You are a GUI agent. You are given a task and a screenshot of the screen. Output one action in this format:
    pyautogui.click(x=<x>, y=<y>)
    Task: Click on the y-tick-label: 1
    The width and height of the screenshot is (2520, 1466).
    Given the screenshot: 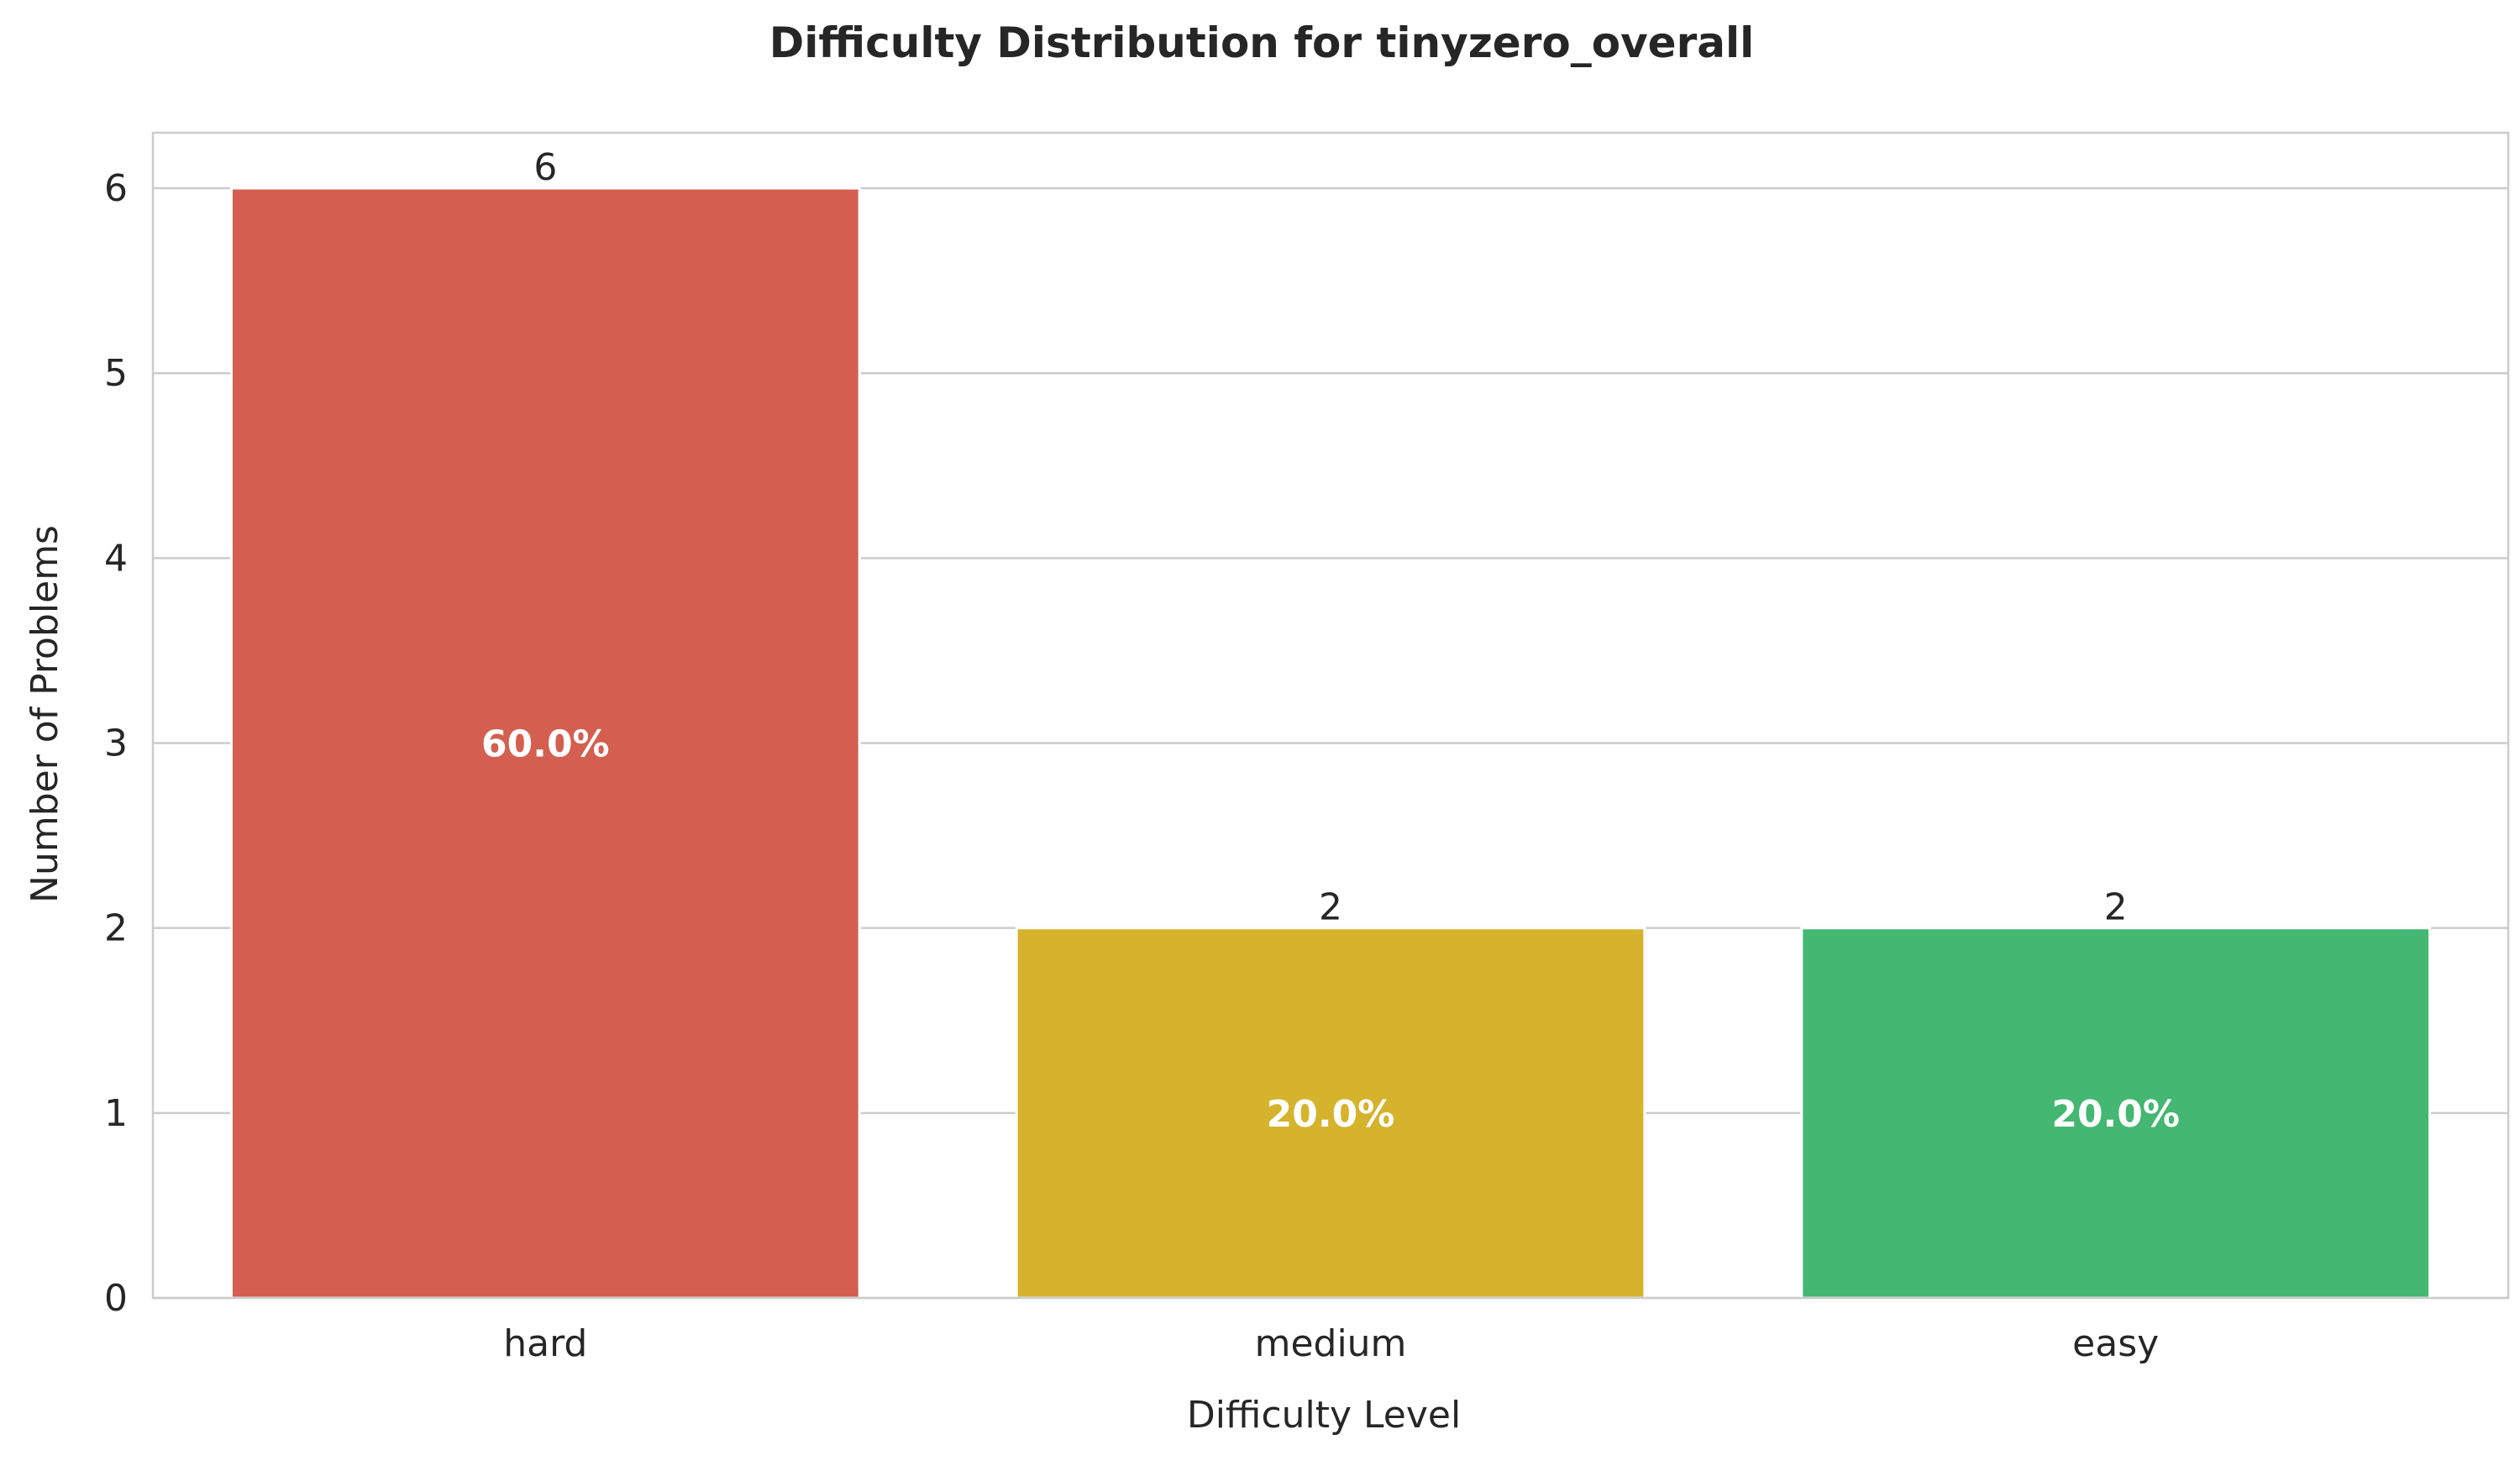 What is the action you would take?
    pyautogui.click(x=116, y=1113)
    